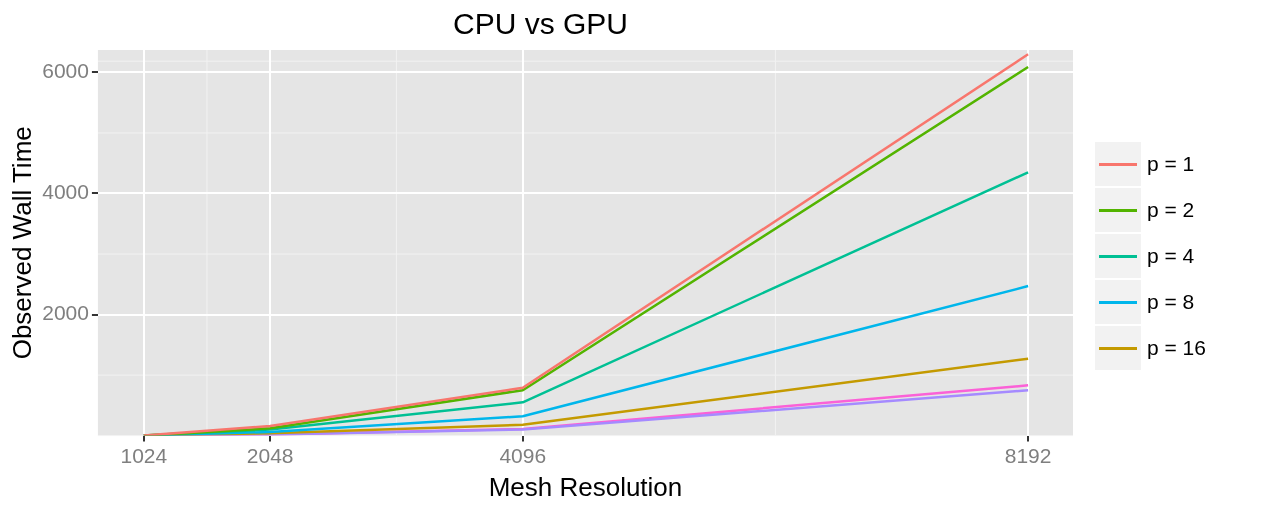  Describe the element at coordinates (144, 455) in the screenshot. I see `x-tick-label: 1024` at that location.